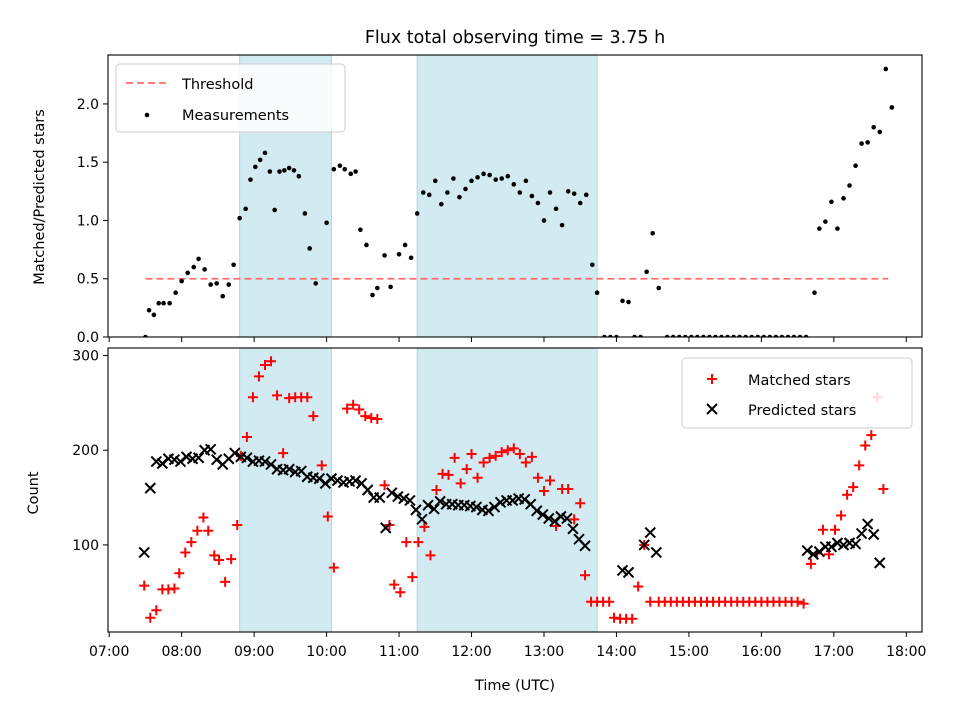 This screenshot has height=720, width=960. What do you see at coordinates (514, 686) in the screenshot?
I see `x-axis-label: Time (UTC)` at bounding box center [514, 686].